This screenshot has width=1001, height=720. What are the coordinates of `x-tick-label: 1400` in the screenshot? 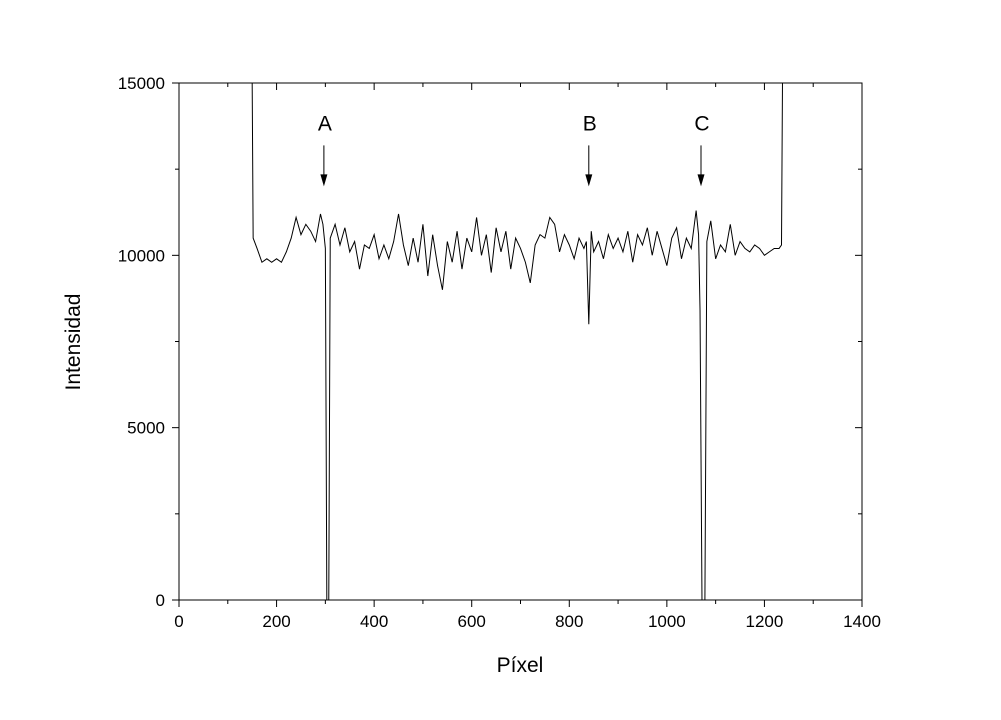 It's located at (862, 621).